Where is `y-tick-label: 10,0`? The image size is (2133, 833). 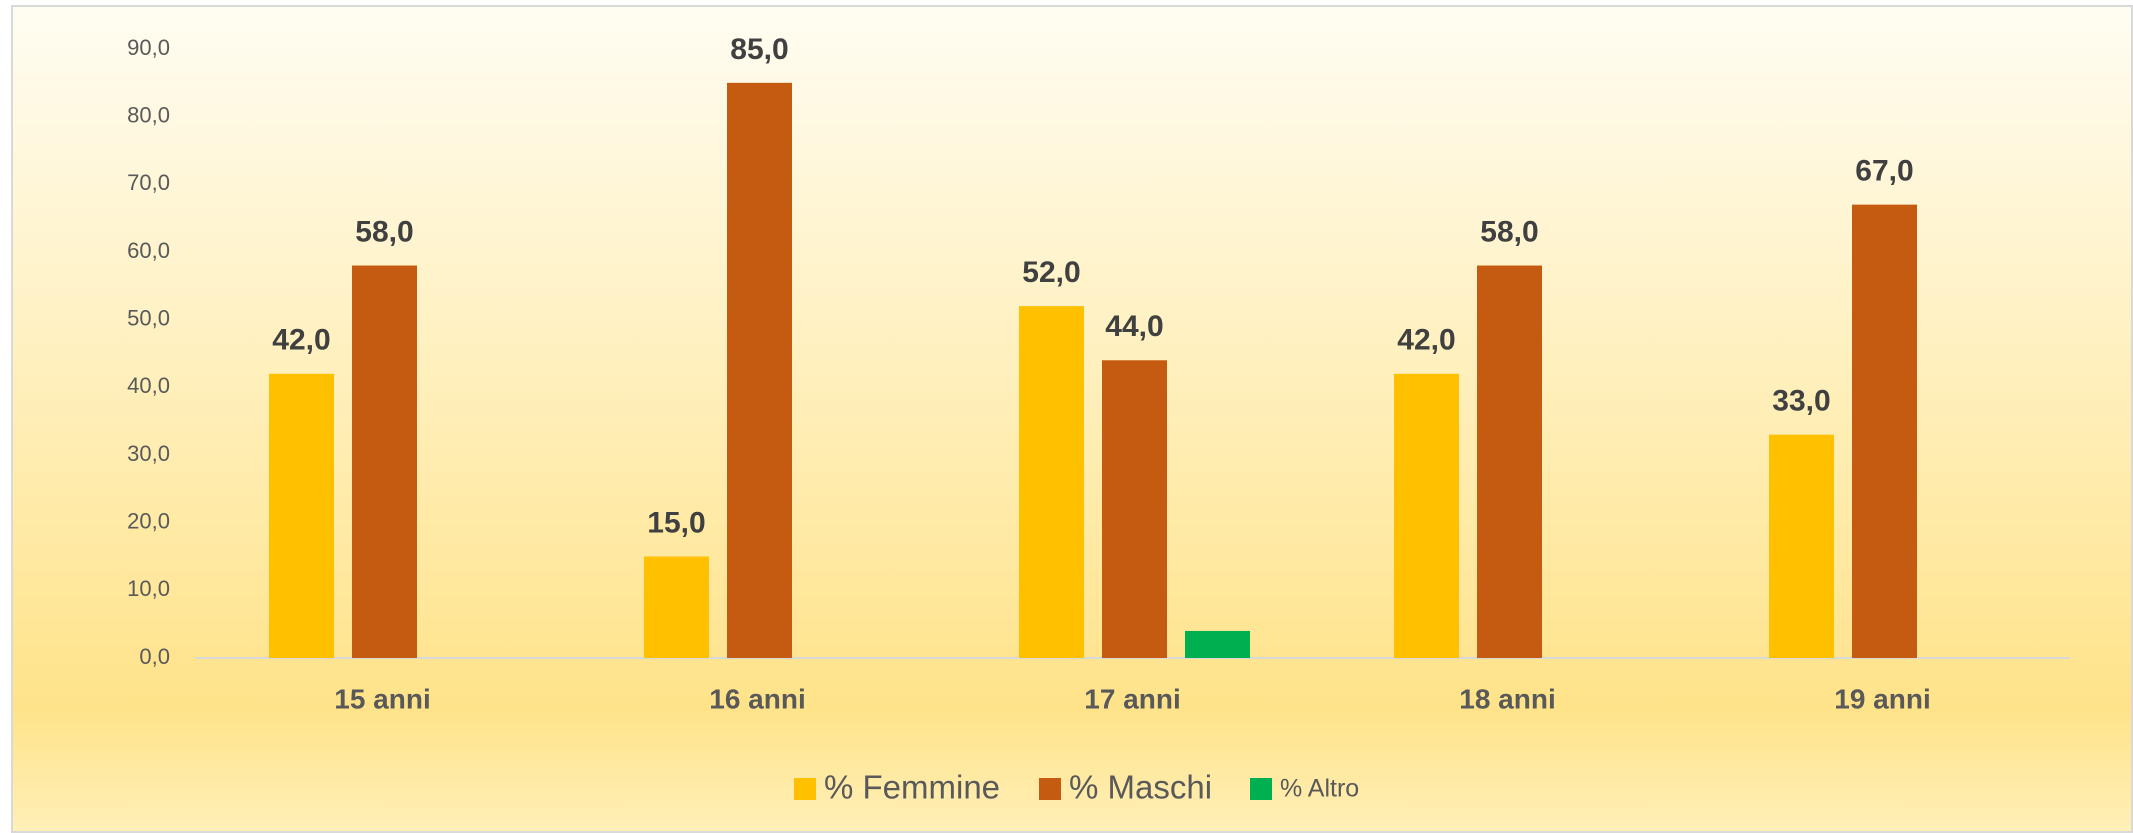 y-tick-label: 10,0 is located at coordinates (148, 588).